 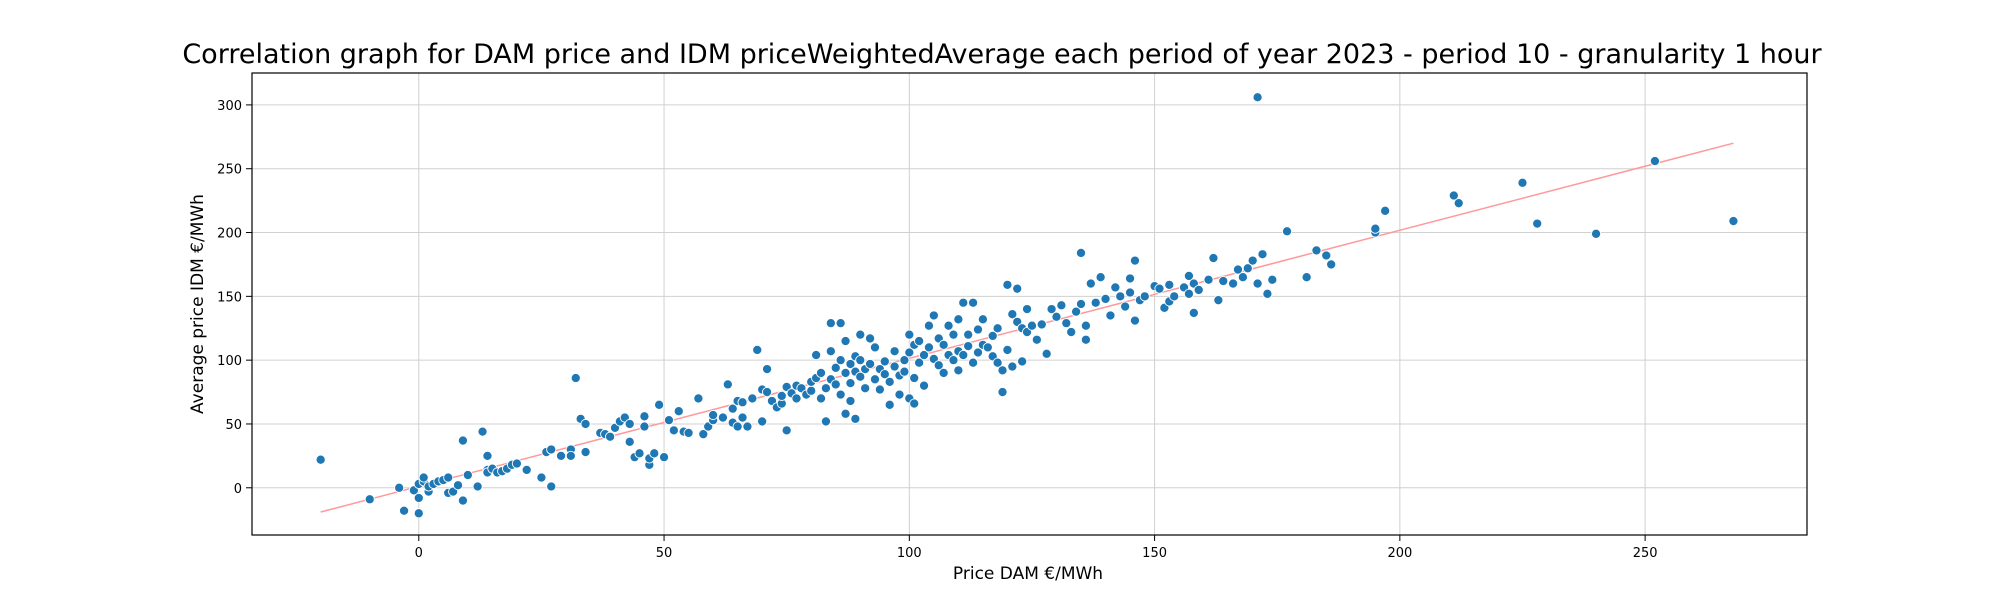 I want to click on x-tick-label: 250, so click(x=1645, y=553).